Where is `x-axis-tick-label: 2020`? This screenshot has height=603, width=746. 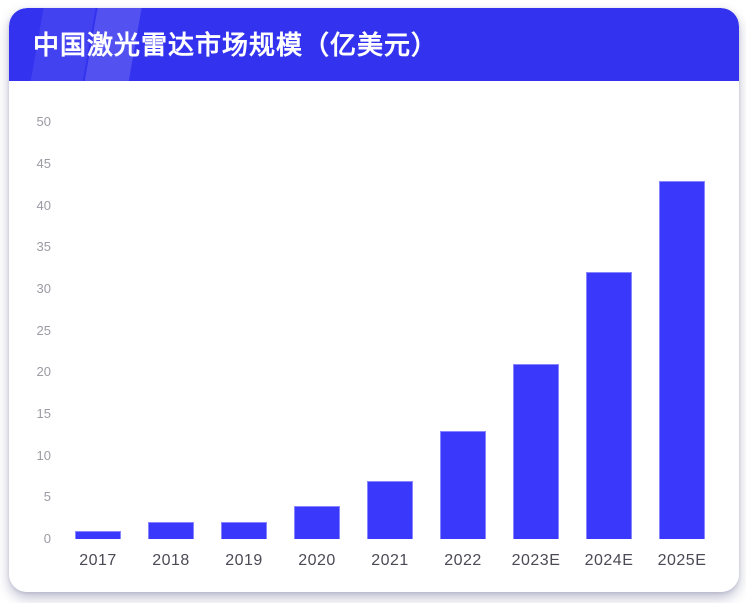 x-axis-tick-label: 2020 is located at coordinates (317, 560).